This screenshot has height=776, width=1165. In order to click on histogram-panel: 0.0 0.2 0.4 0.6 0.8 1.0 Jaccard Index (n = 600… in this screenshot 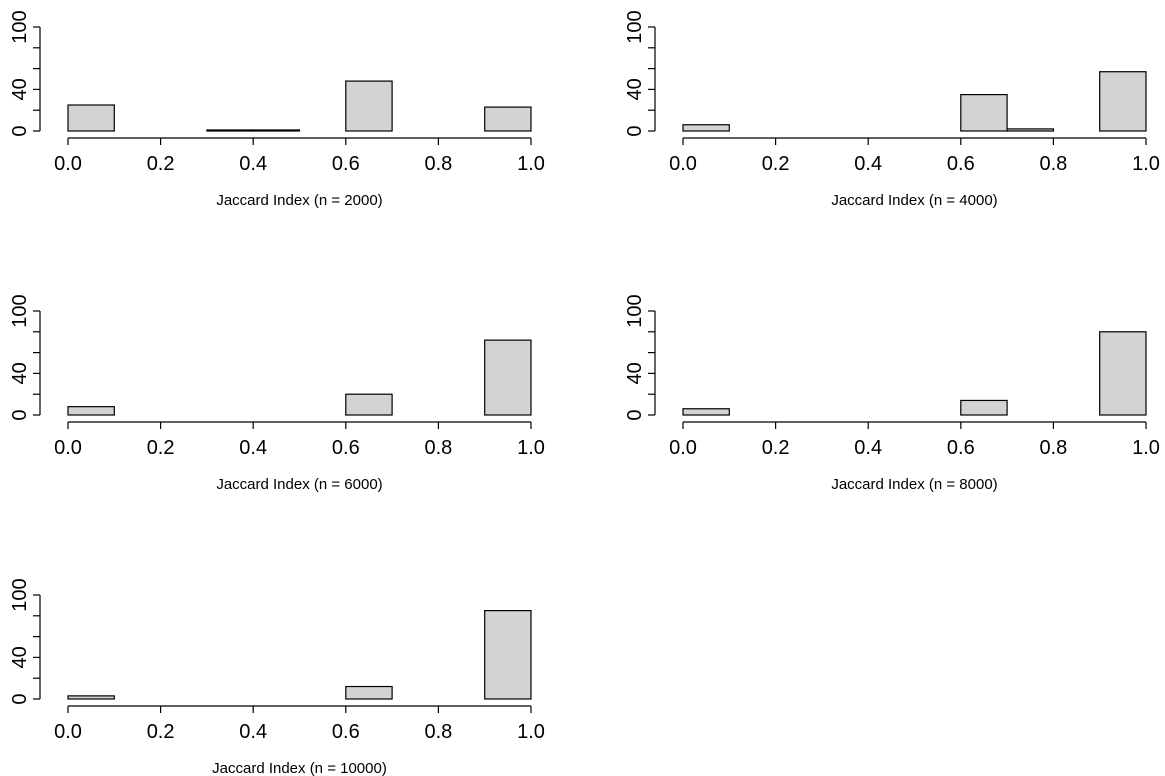, I will do `click(277, 393)`.